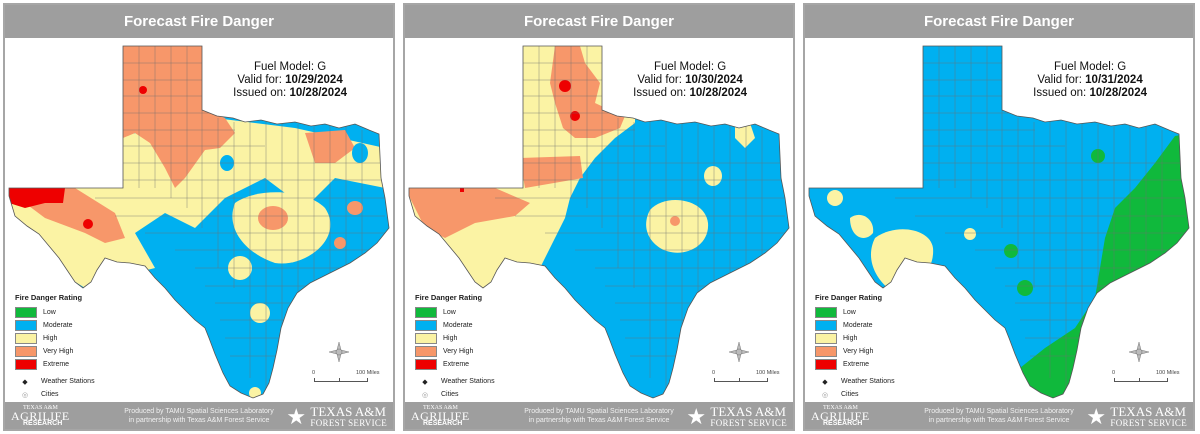 The height and width of the screenshot is (434, 1200). What do you see at coordinates (1025, 288) in the screenshot?
I see `low-area` at bounding box center [1025, 288].